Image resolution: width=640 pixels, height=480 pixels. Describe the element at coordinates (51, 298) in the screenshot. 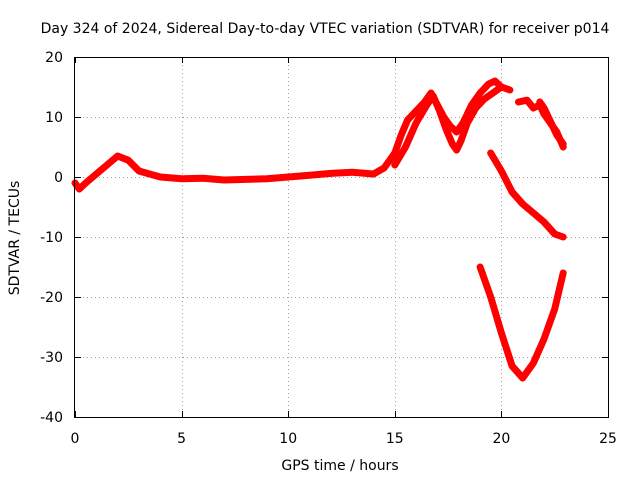

I see `y-tick-label: -20` at that location.